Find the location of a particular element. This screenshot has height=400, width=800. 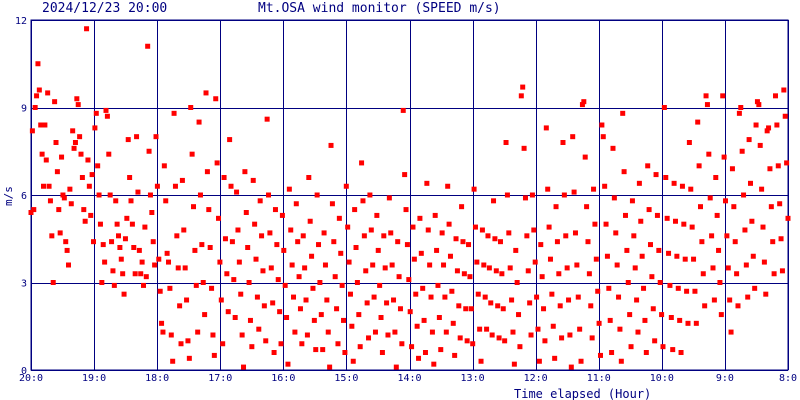

y-tick-label: 12 is located at coordinates (21, 21).